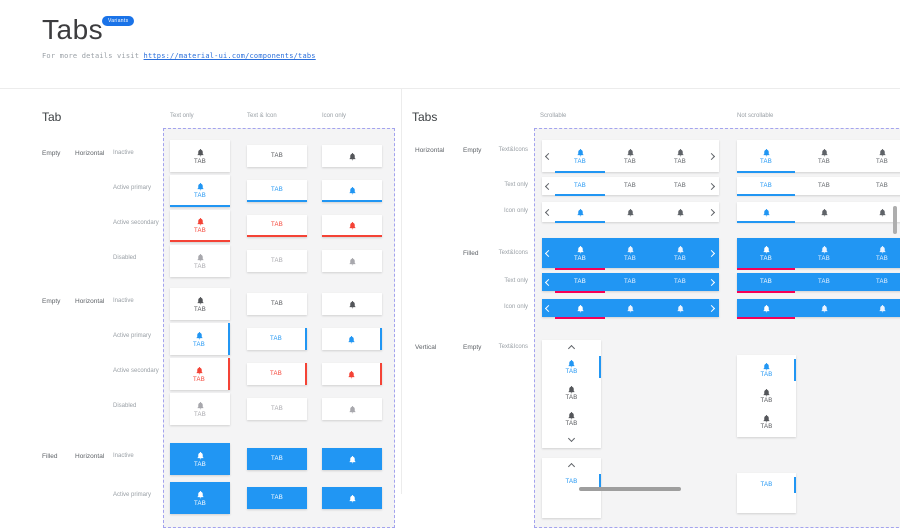 This screenshot has height=528, width=900. Describe the element at coordinates (630, 489) in the screenshot. I see `horizontal-scrollbar-thumb` at that location.